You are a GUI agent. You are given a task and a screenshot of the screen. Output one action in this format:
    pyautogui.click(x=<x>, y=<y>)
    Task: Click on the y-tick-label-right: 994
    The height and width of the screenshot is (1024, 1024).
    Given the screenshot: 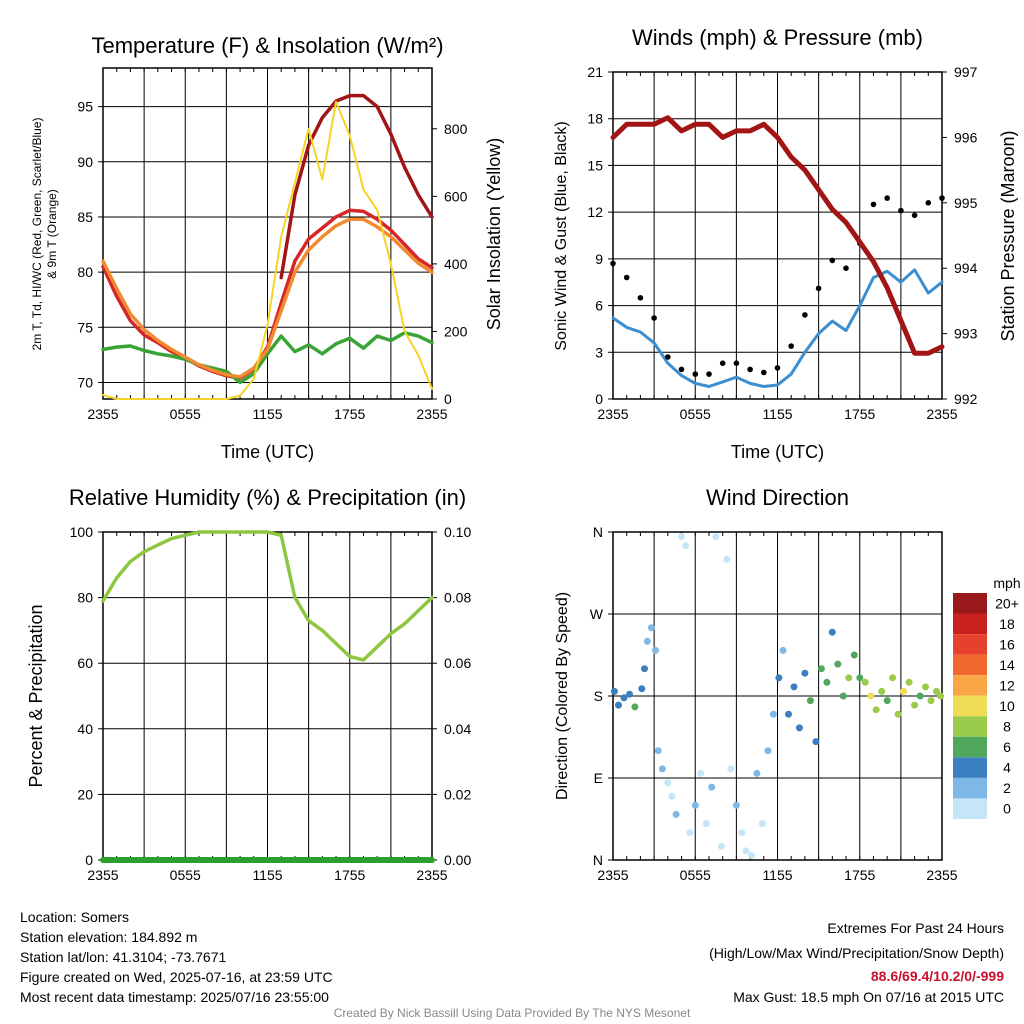 What is the action you would take?
    pyautogui.click(x=966, y=268)
    